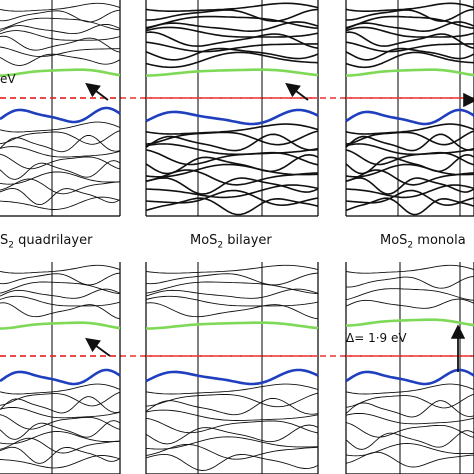  What do you see at coordinates (60, 377) in the screenshot?
I see `bottom-left-valence-band-max` at bounding box center [60, 377].